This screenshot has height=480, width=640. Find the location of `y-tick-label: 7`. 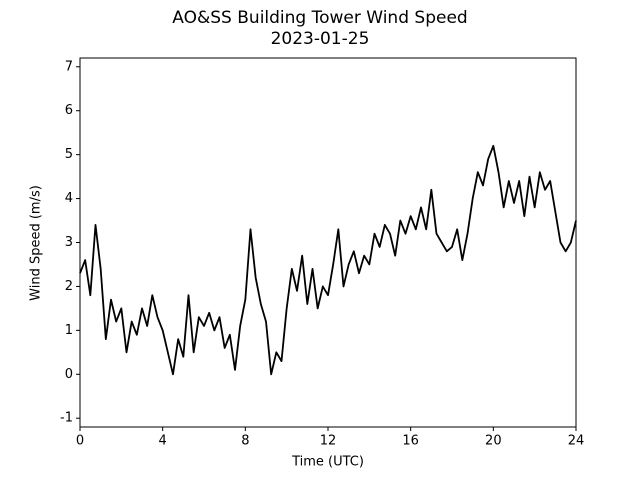

y-tick-label: 7 is located at coordinates (69, 66).